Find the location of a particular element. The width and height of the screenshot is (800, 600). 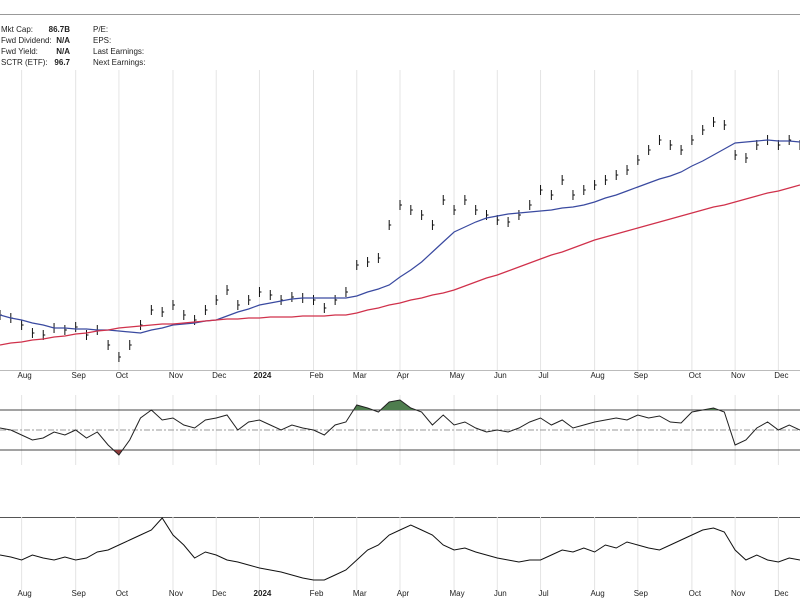

stat-label: P/E: is located at coordinates (100, 29).